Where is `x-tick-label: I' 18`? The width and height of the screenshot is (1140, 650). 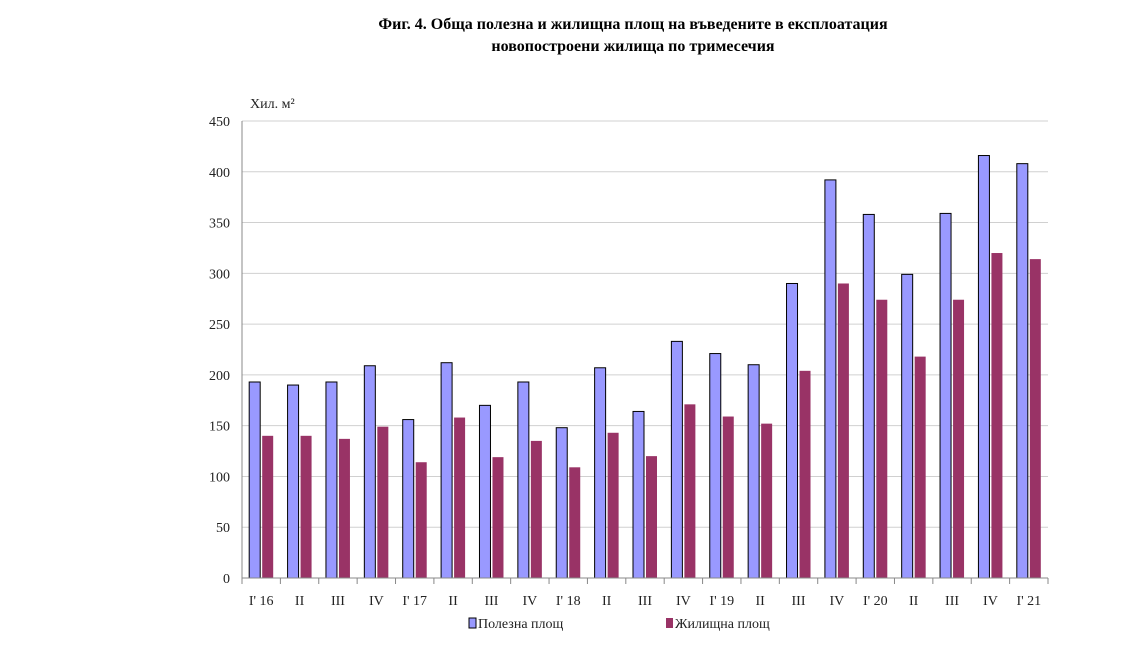 x-tick-label: I' 18 is located at coordinates (568, 601).